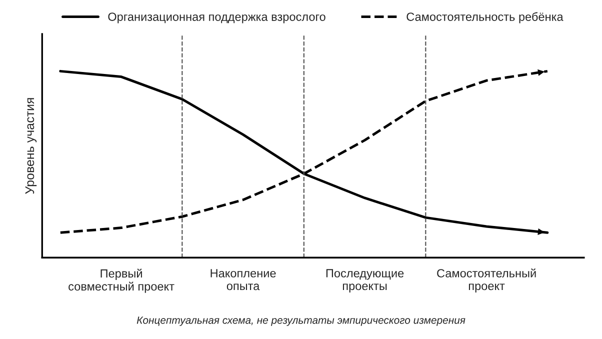 This screenshot has height=339, width=602. Describe the element at coordinates (217, 18) in the screenshot. I see `legend-label: Организационная поддержка взрослого` at that location.